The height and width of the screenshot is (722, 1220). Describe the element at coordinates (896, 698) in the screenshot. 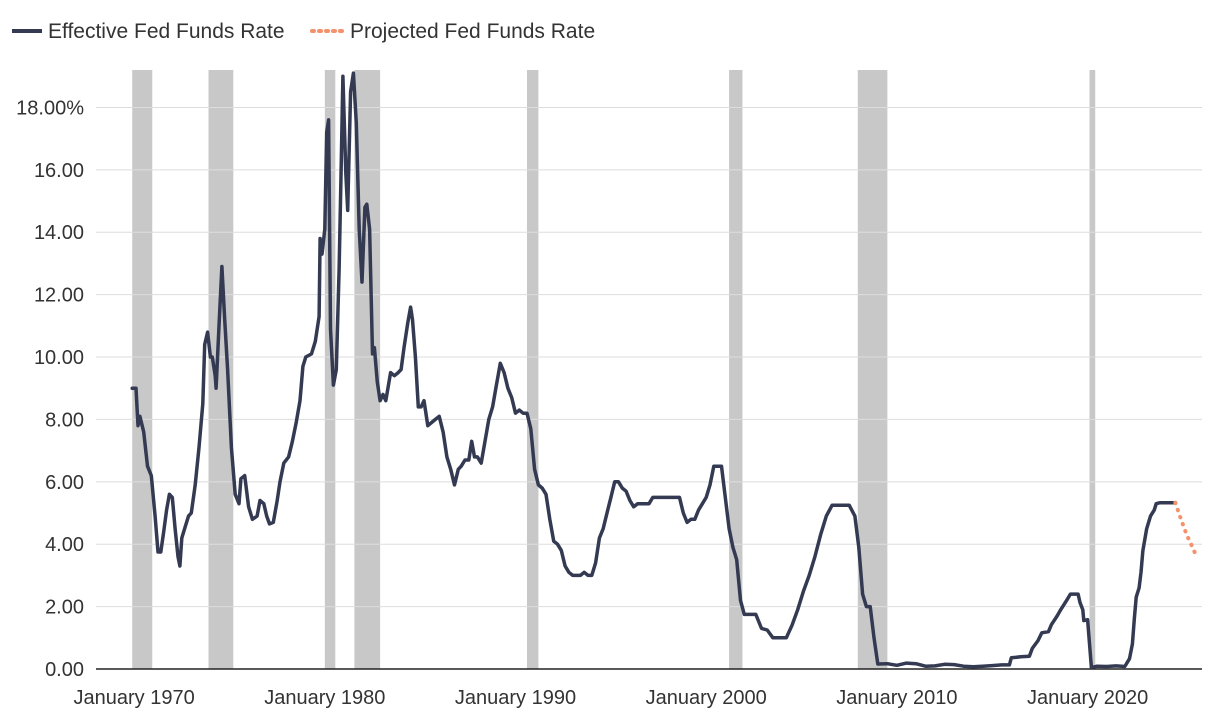

I see `x-tick-label: January 2010` at that location.